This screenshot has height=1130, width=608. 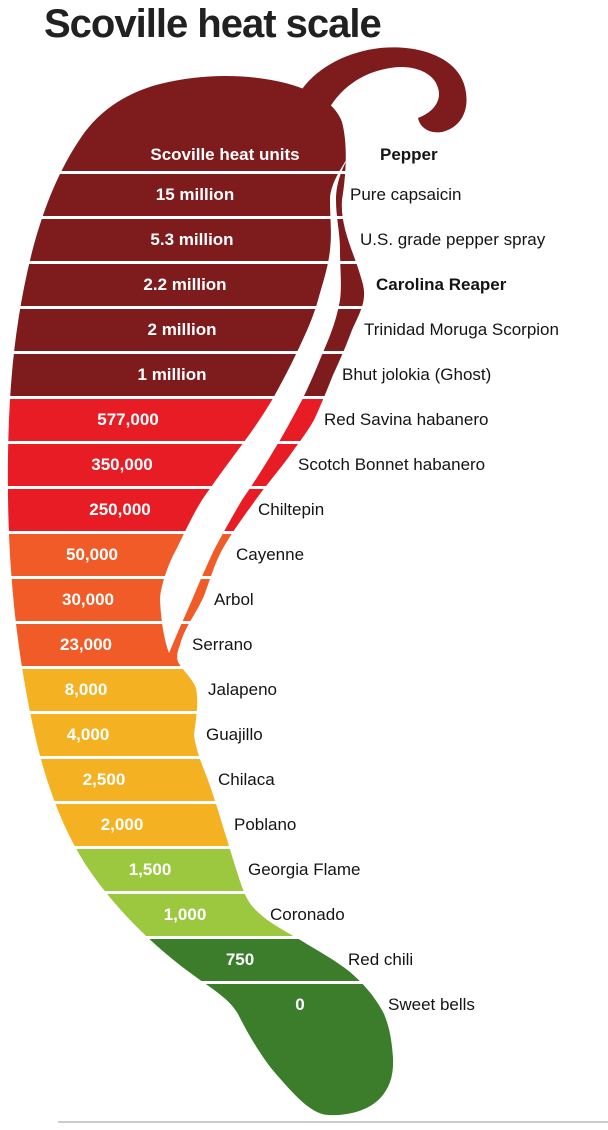 I want to click on pepper-label: Cayenne, so click(x=270, y=554).